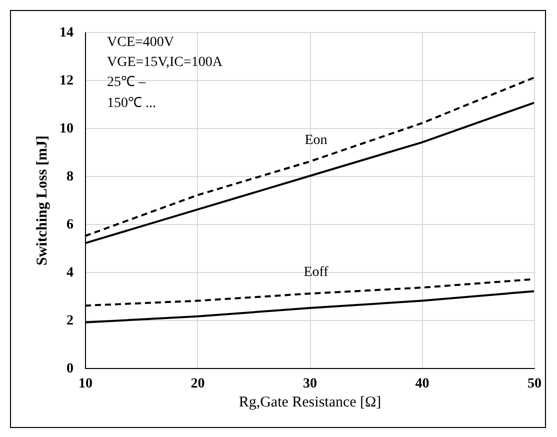 Image resolution: width=557 pixels, height=437 pixels. I want to click on annotation: Eon, so click(316, 140).